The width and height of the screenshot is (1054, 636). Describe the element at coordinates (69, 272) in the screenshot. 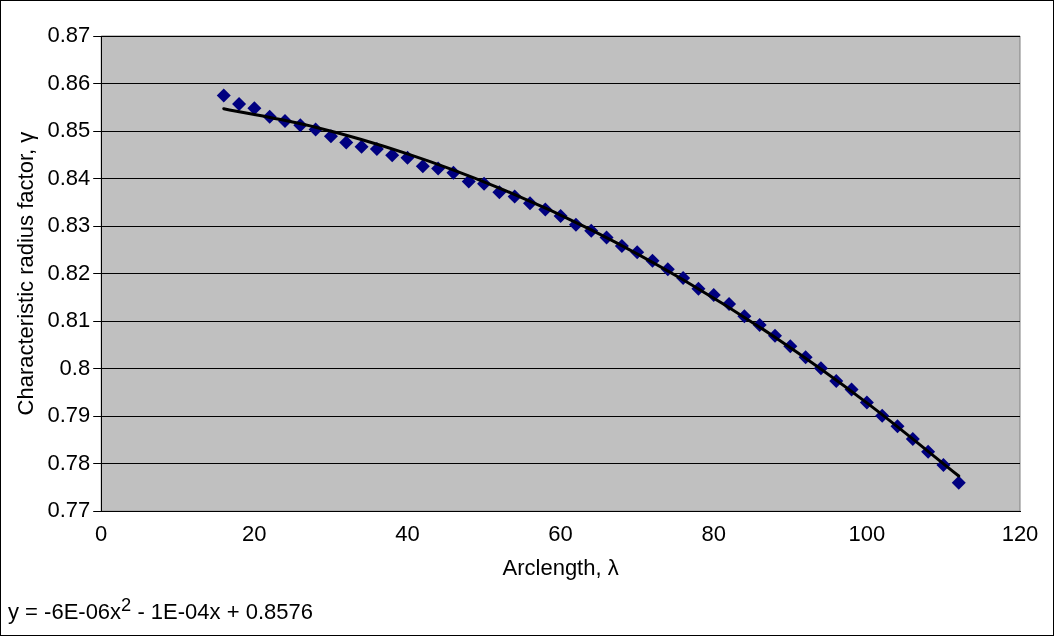

I see `y-tick-label: 0.82` at that location.